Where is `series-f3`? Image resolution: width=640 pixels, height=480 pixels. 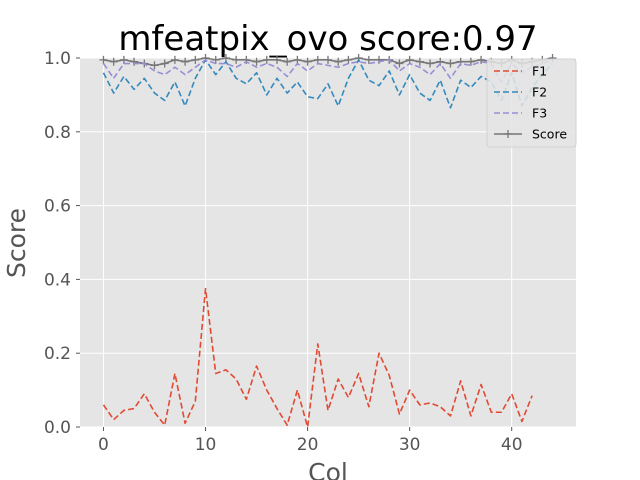 series-f3 is located at coordinates (327, 71).